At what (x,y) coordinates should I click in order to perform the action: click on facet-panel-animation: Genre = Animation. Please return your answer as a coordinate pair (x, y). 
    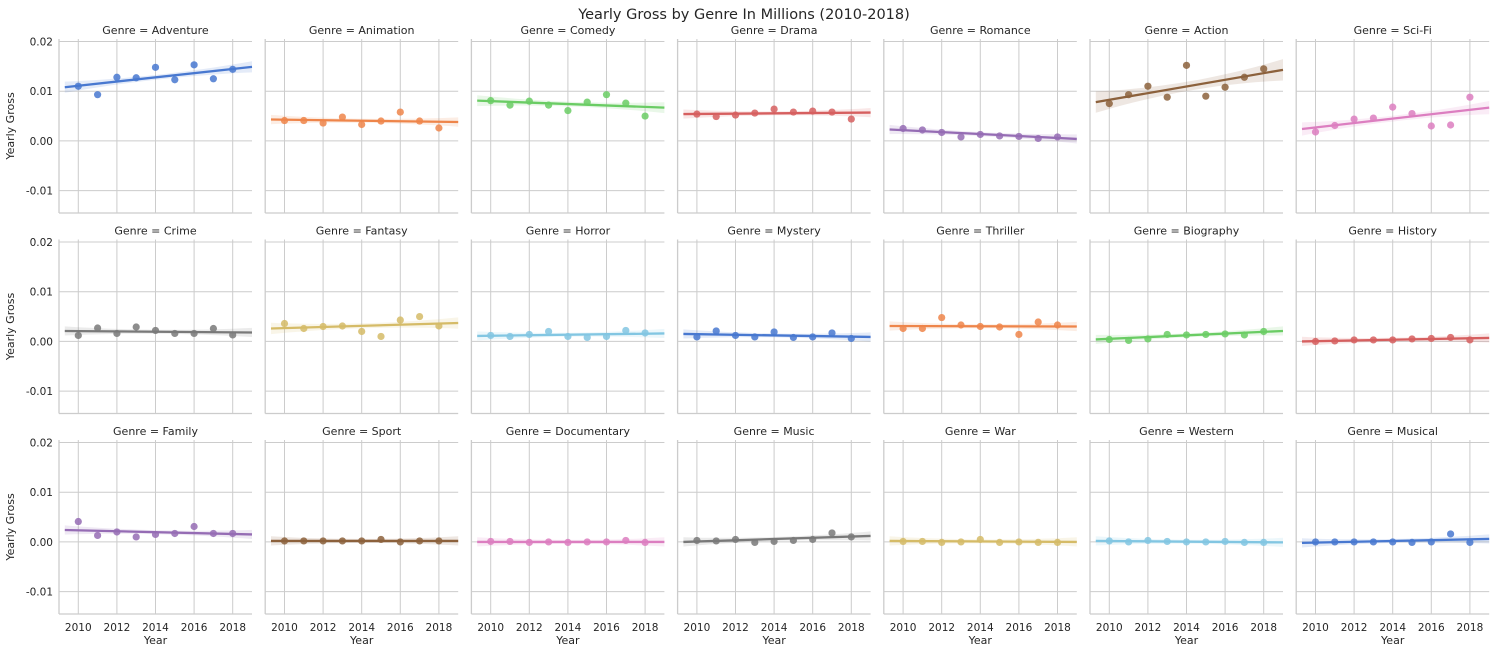
    Looking at the image, I should click on (361, 118).